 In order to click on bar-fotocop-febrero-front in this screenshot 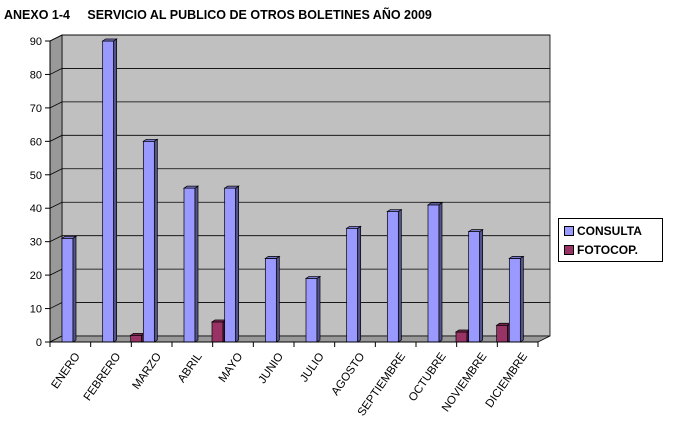, I will do `click(136, 338)`.